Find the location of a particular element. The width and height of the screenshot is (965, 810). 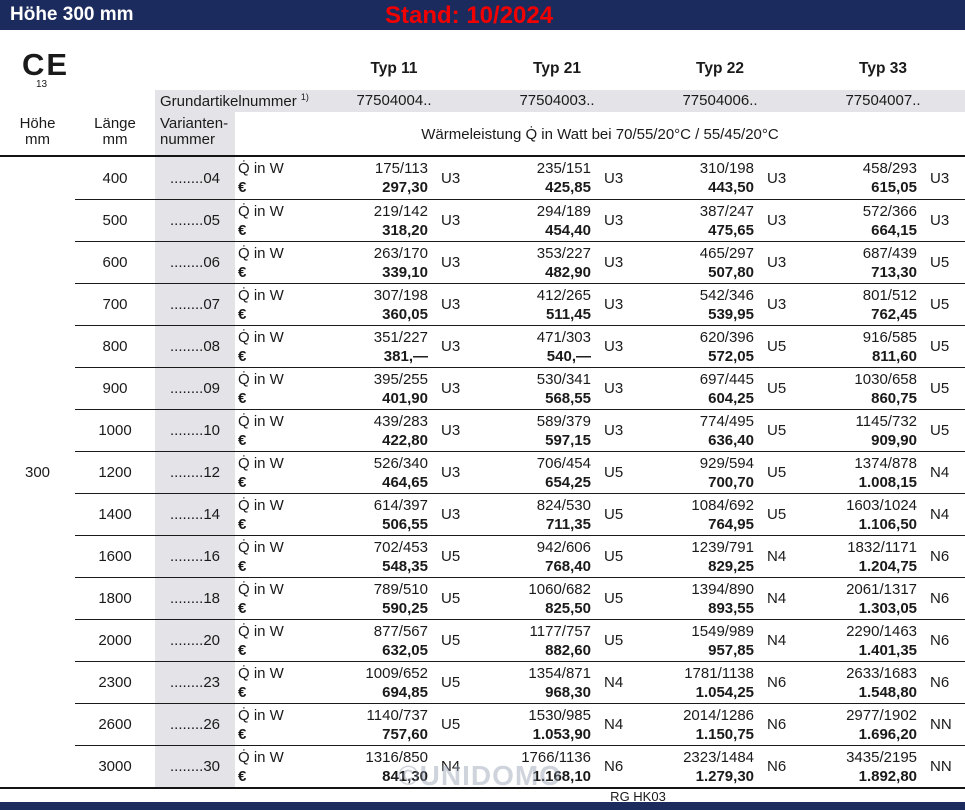

laenge-cell: 900 is located at coordinates (115, 388).